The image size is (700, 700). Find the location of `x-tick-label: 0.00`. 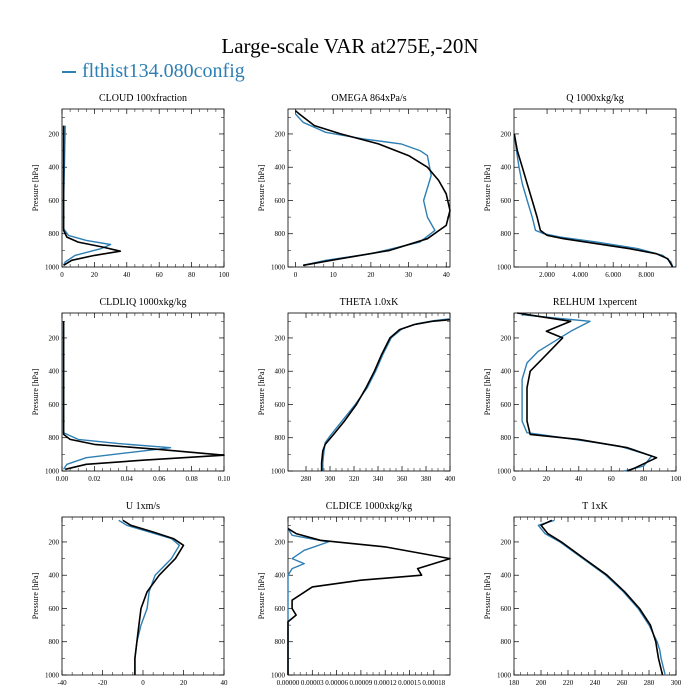

x-tick-label: 0.00 is located at coordinates (62, 479).